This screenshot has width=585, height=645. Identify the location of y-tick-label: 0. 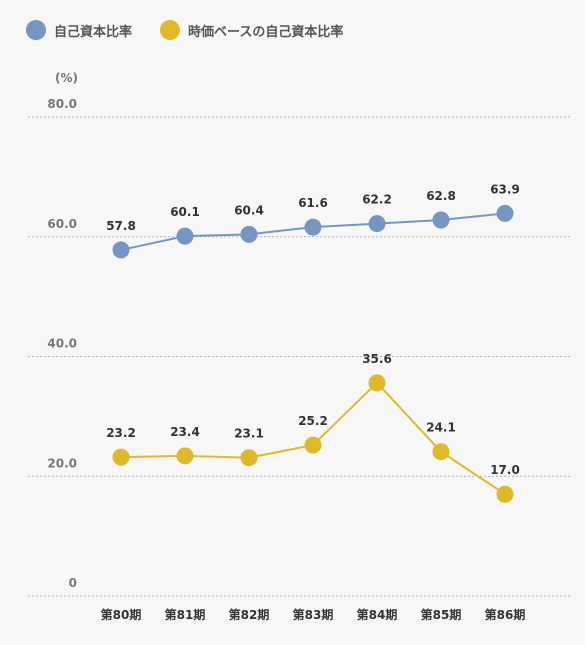
(73, 583).